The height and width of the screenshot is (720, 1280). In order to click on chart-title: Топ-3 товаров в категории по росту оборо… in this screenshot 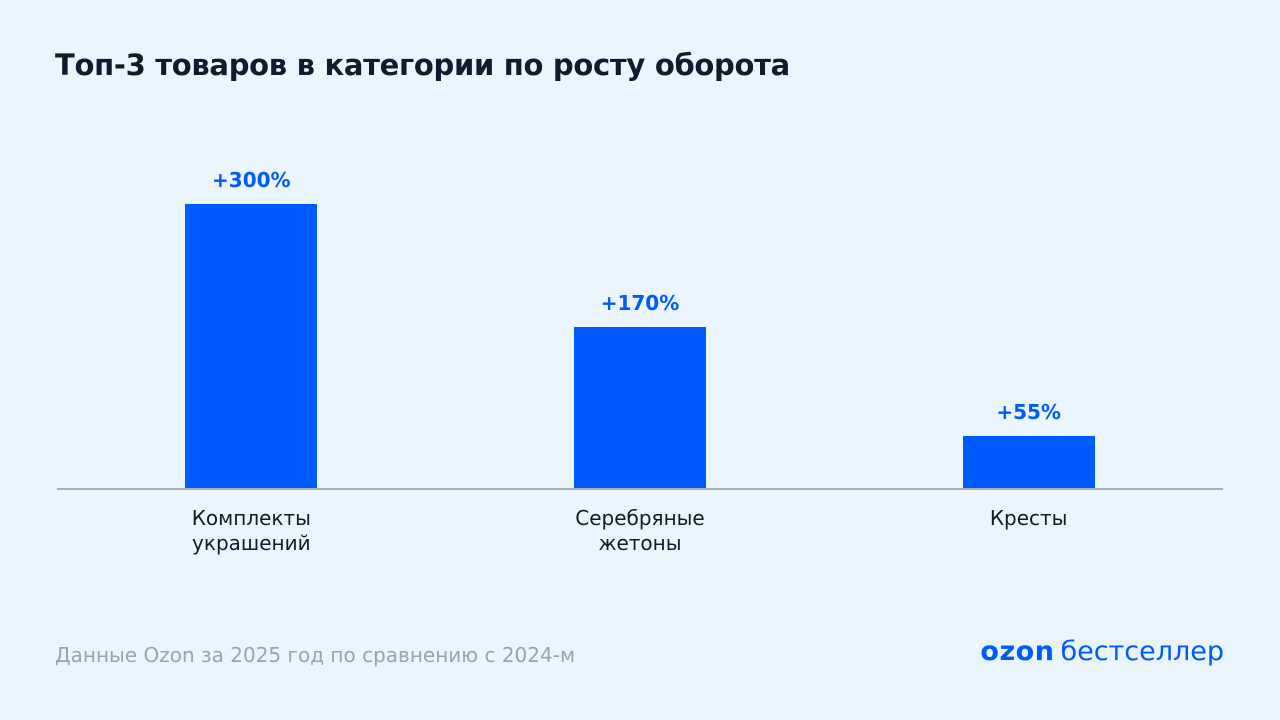, I will do `click(422, 65)`.